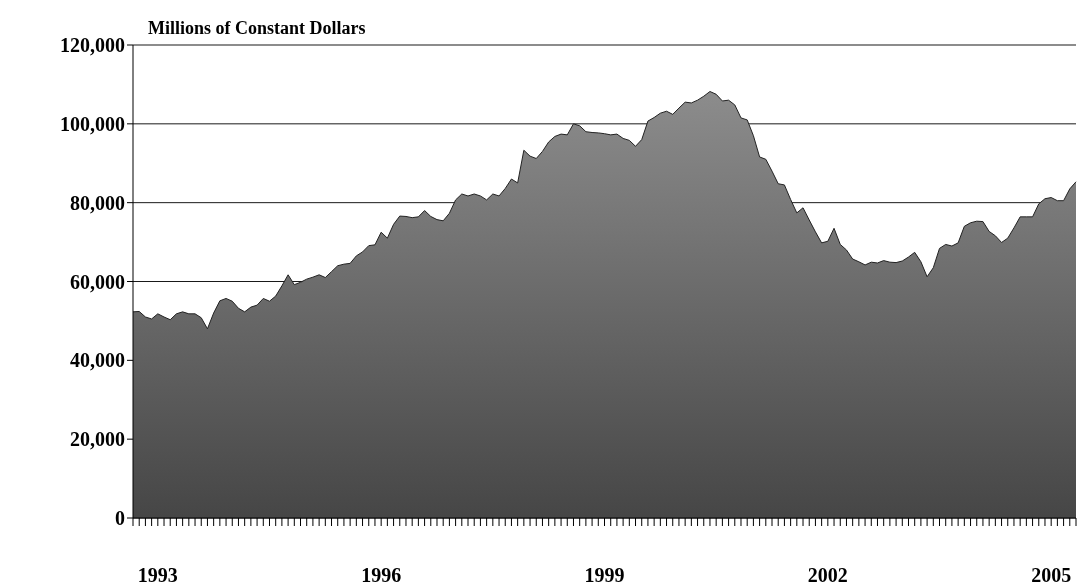 Image resolution: width=1078 pixels, height=586 pixels. Describe the element at coordinates (257, 28) in the screenshot. I see `y-axis-title: Millions of Constant Dollars` at that location.